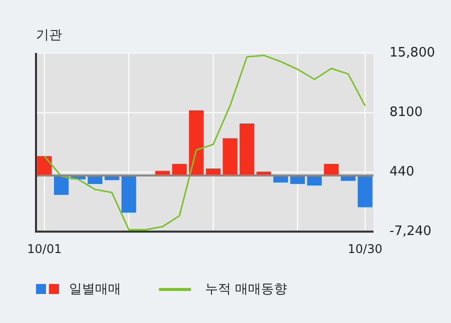 The height and width of the screenshot is (323, 451). What do you see at coordinates (406, 112) in the screenshot?
I see `y-tick-label: 8100` at bounding box center [406, 112].